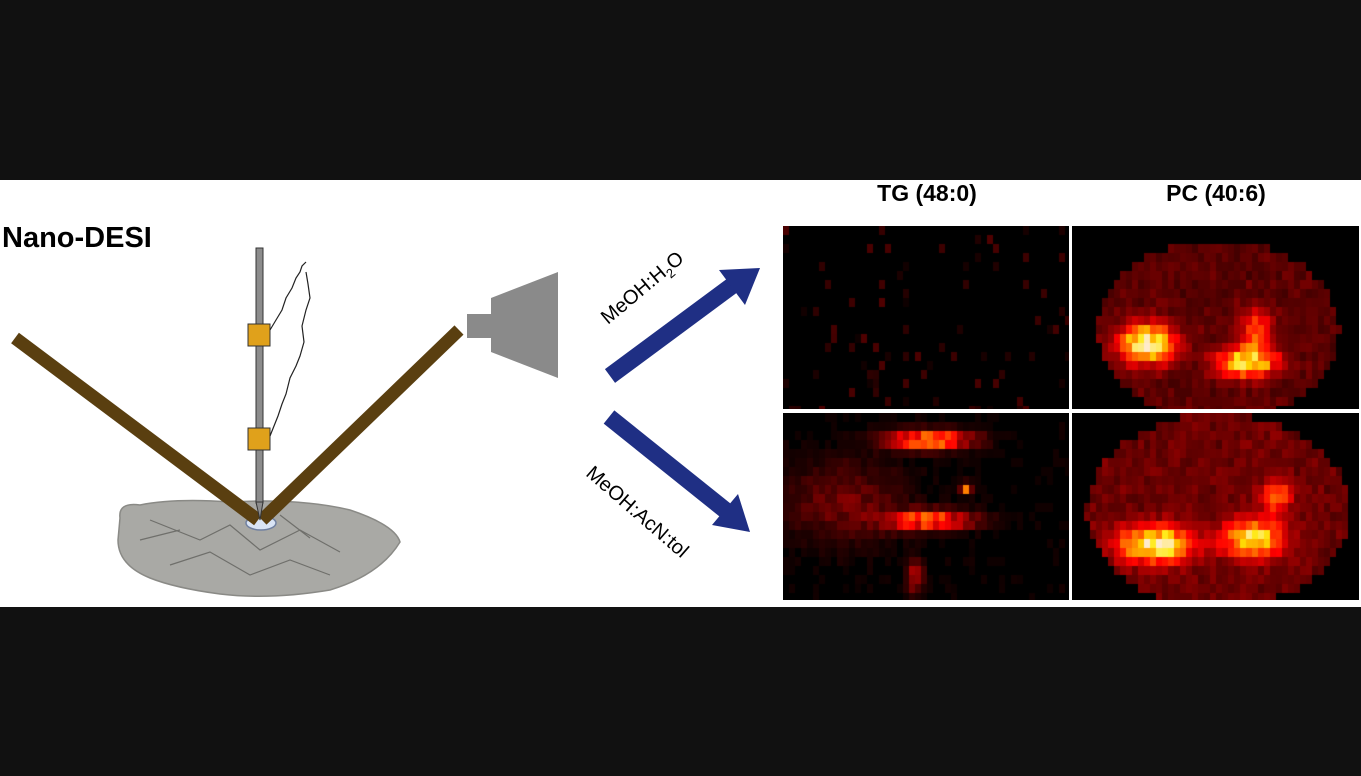 Image resolution: width=1361 pixels, height=776 pixels. What do you see at coordinates (259, 511) in the screenshot?
I see `capillary-tip` at bounding box center [259, 511].